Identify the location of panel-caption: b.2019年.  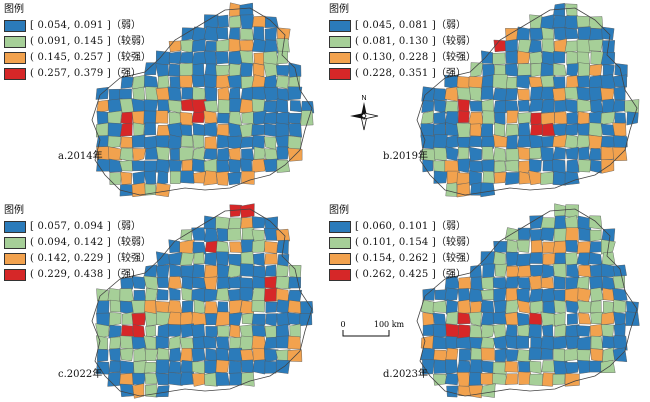
(406, 156).